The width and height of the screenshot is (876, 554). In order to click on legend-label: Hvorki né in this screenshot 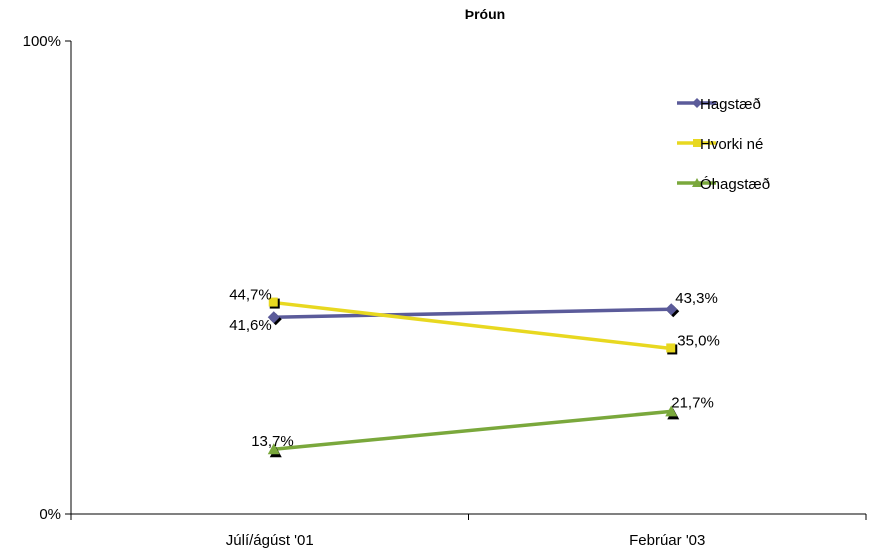, I will do `click(731, 144)`.